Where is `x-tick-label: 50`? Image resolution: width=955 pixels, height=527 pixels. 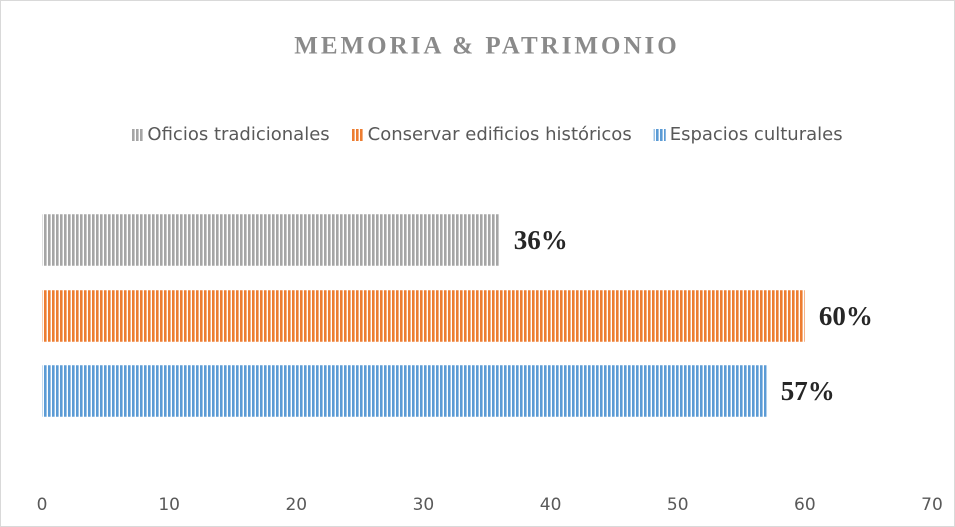
x-tick-label: 50 is located at coordinates (678, 505).